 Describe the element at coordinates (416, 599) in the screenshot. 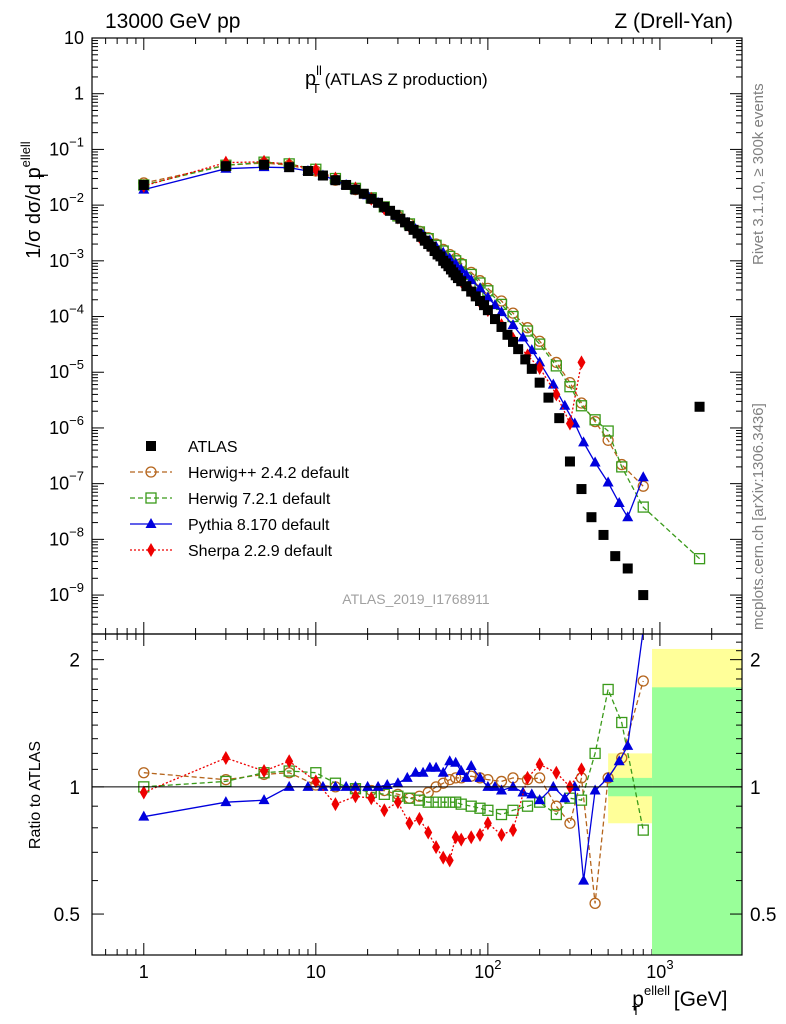

I see `analysis-id: ATLAS_2019_I1768911` at that location.